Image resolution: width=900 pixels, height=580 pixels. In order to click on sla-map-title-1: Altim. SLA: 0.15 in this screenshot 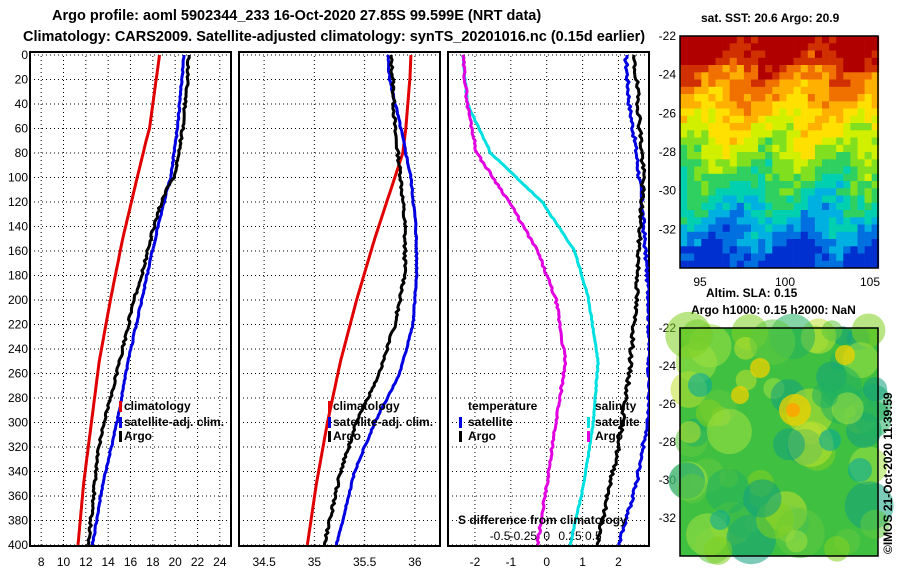, I will do `click(752, 293)`.